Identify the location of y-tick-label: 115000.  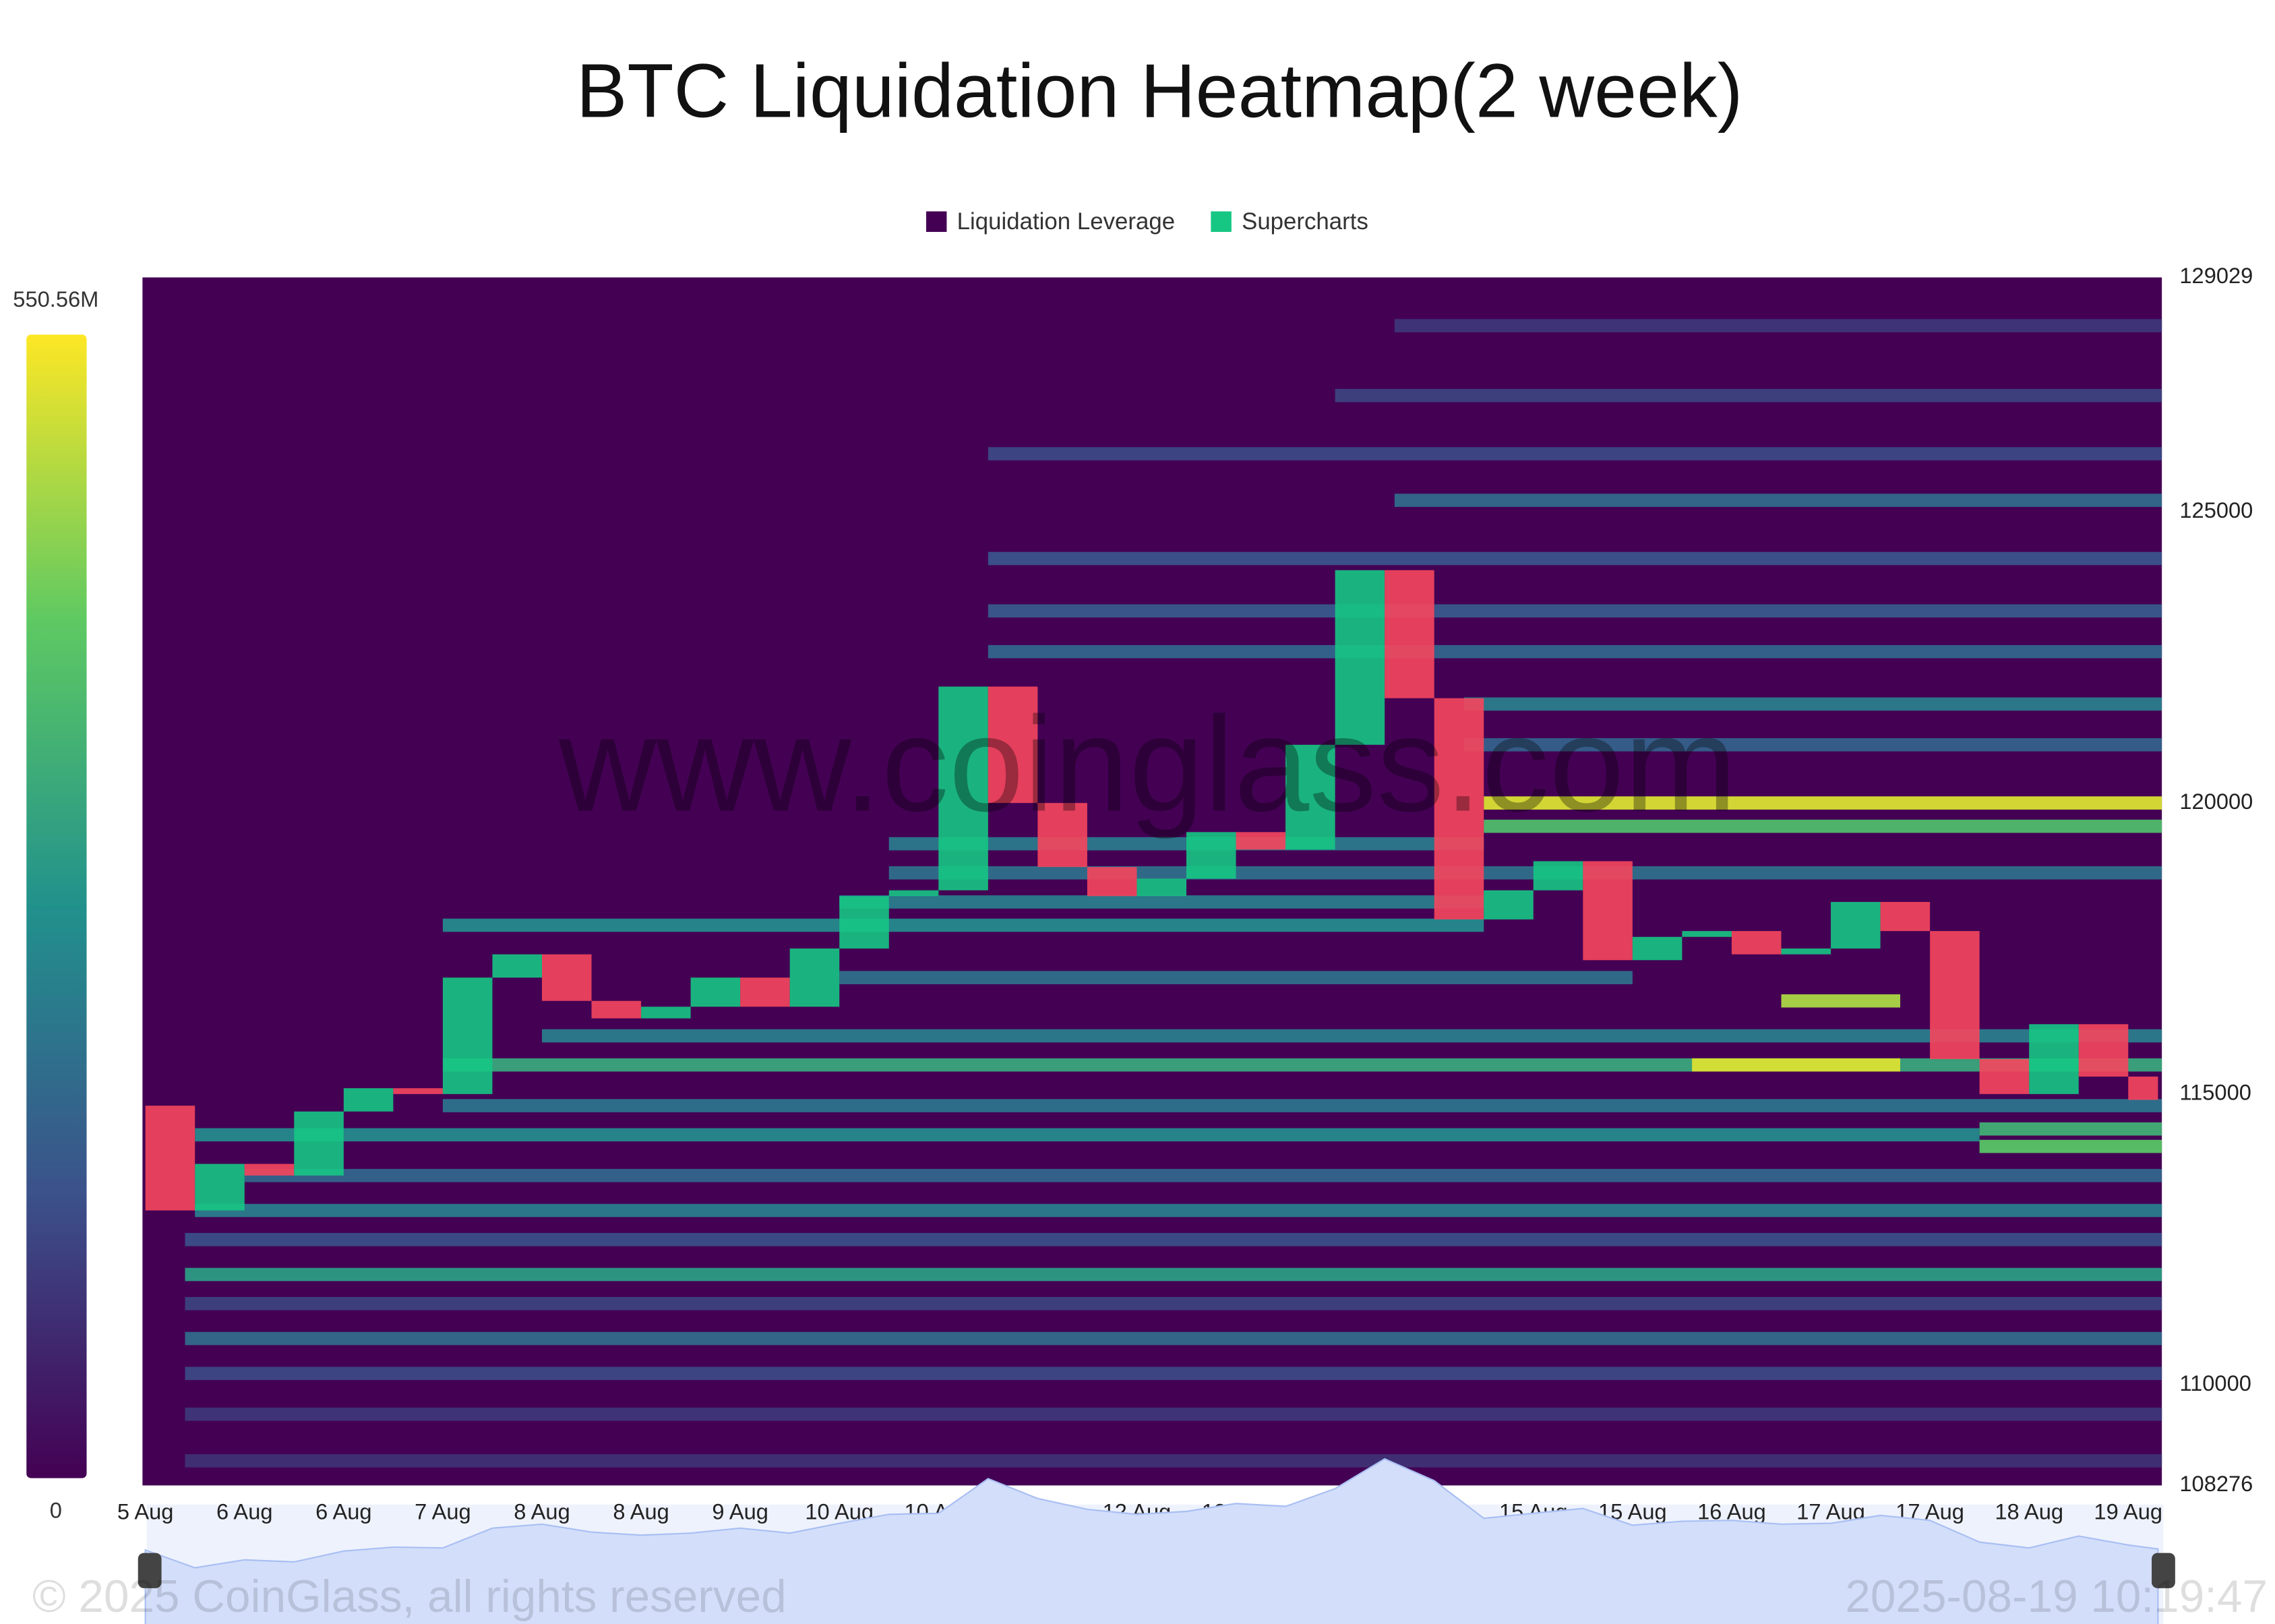
(2215, 1091).